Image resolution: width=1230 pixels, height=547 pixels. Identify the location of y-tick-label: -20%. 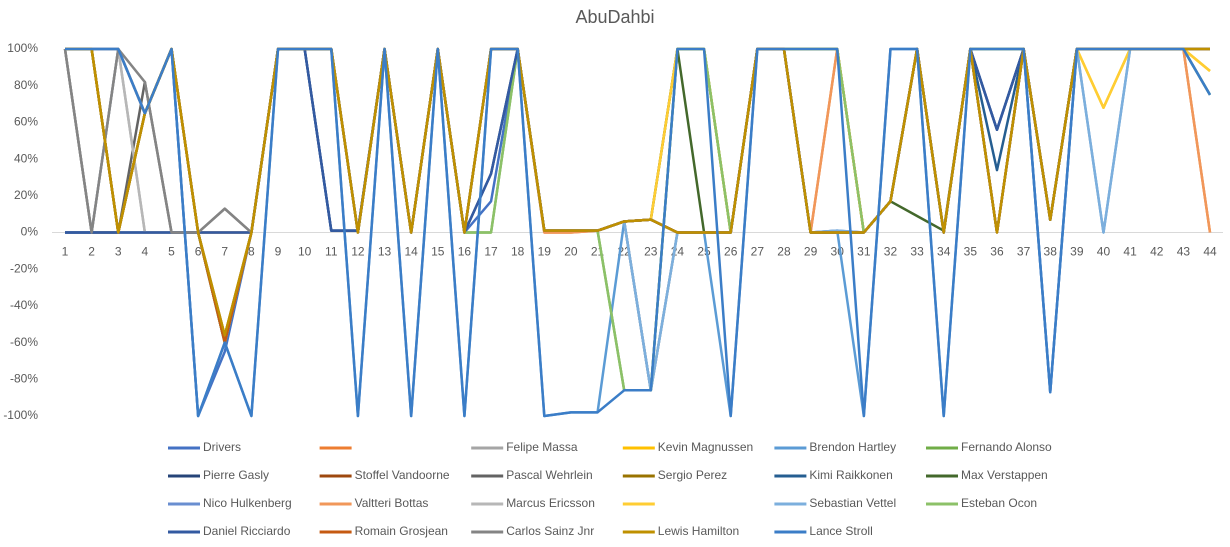
(24, 268).